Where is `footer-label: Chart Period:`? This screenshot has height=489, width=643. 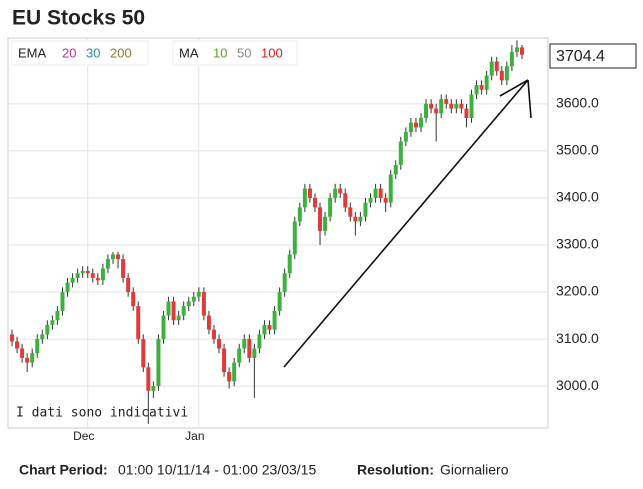 footer-label: Chart Period: is located at coordinates (63, 470).